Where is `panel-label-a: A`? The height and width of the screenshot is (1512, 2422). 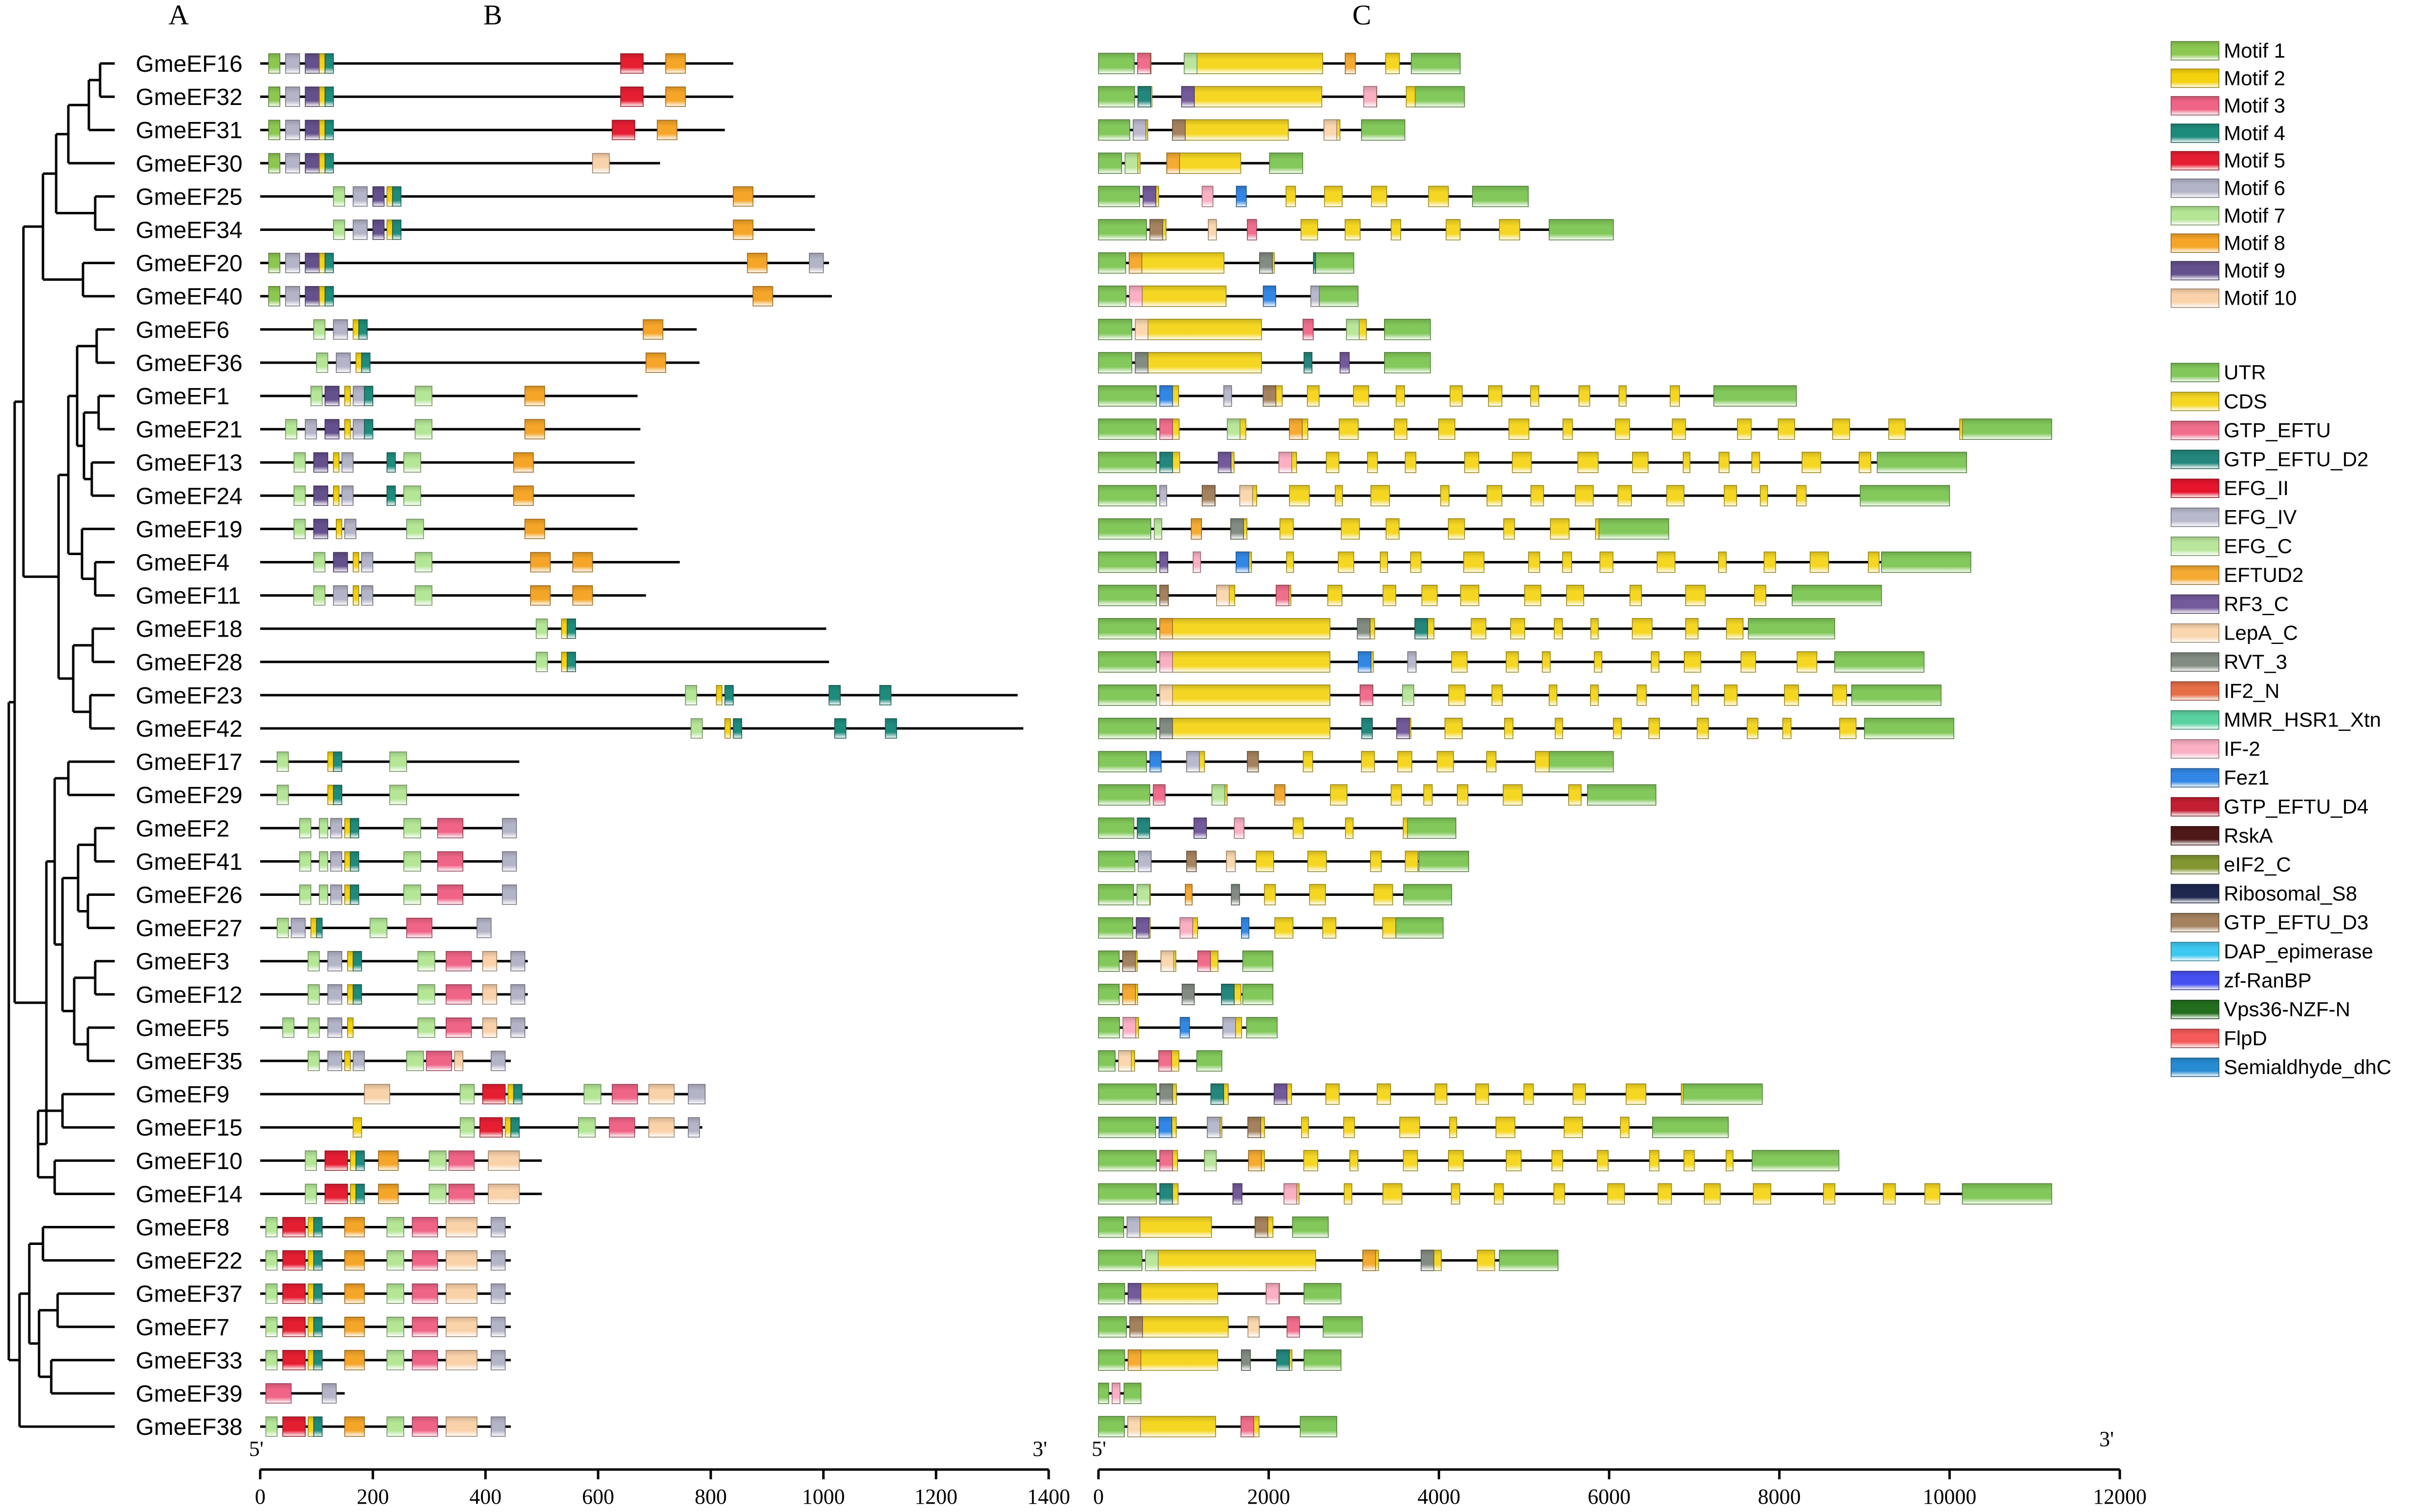
panel-label-a: A is located at coordinates (178, 15).